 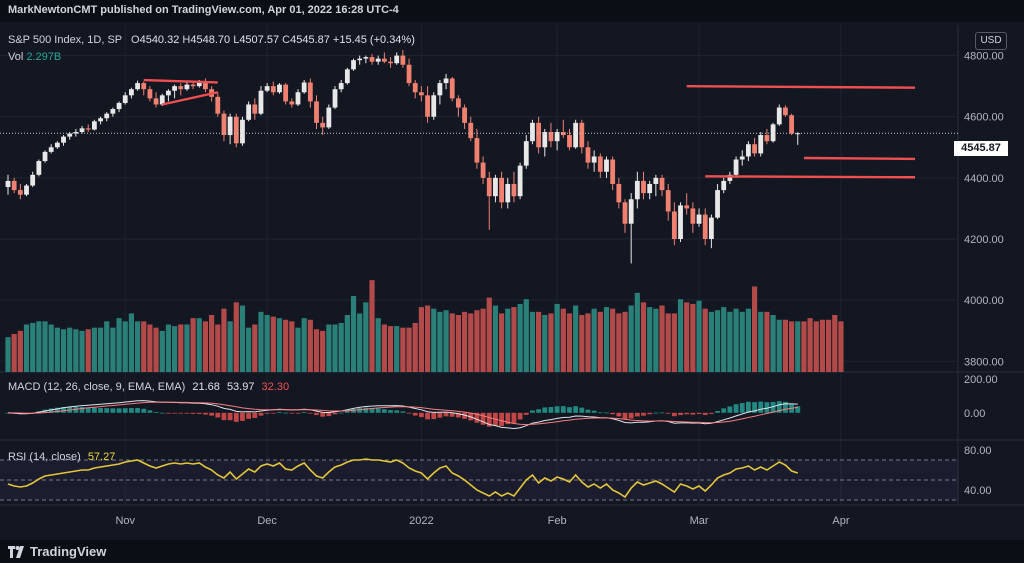 I want to click on time-tick-label: Feb, so click(x=557, y=521).